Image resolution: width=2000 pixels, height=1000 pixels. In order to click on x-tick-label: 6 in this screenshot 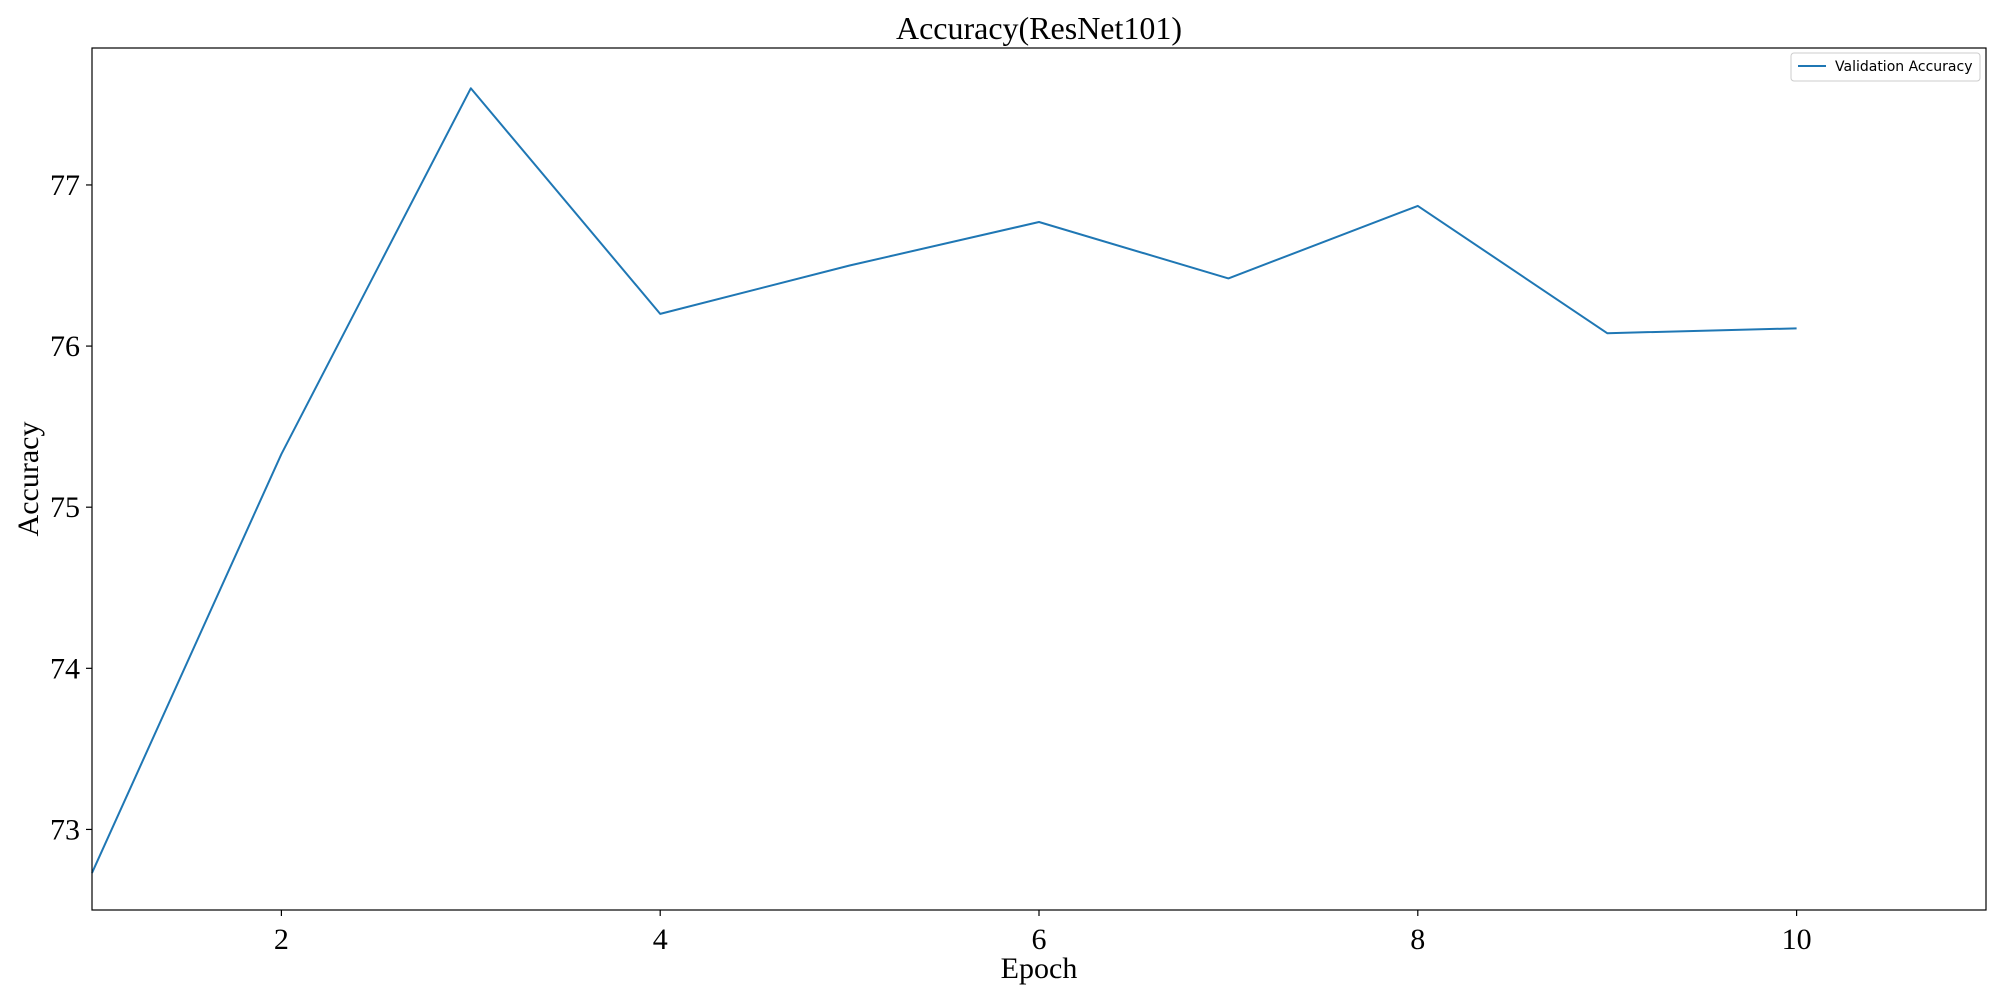, I will do `click(1039, 939)`.